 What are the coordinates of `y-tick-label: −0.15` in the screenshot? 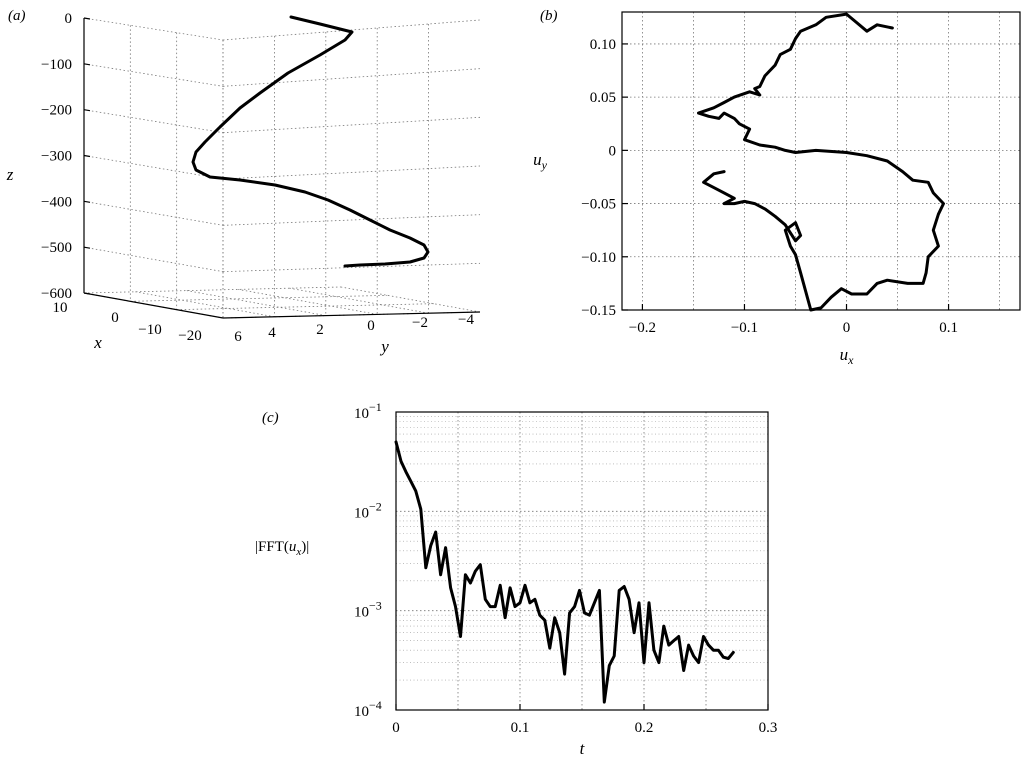 It's located at (598, 311).